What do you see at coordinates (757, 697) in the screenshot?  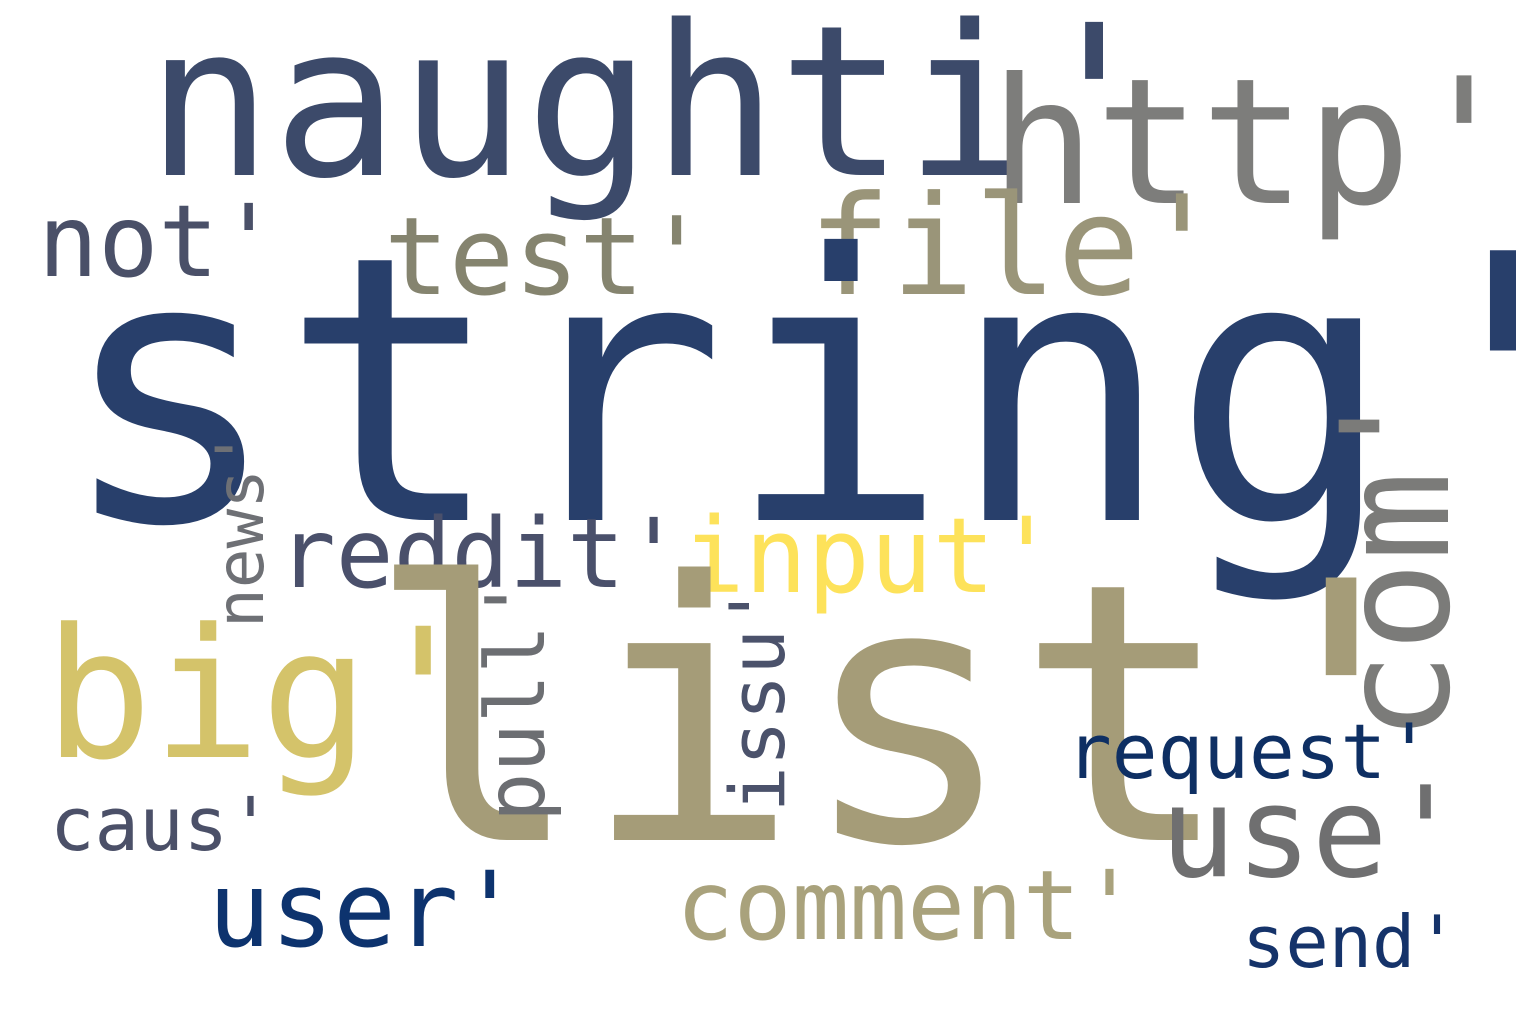 I see `word-issu: issu'` at bounding box center [757, 697].